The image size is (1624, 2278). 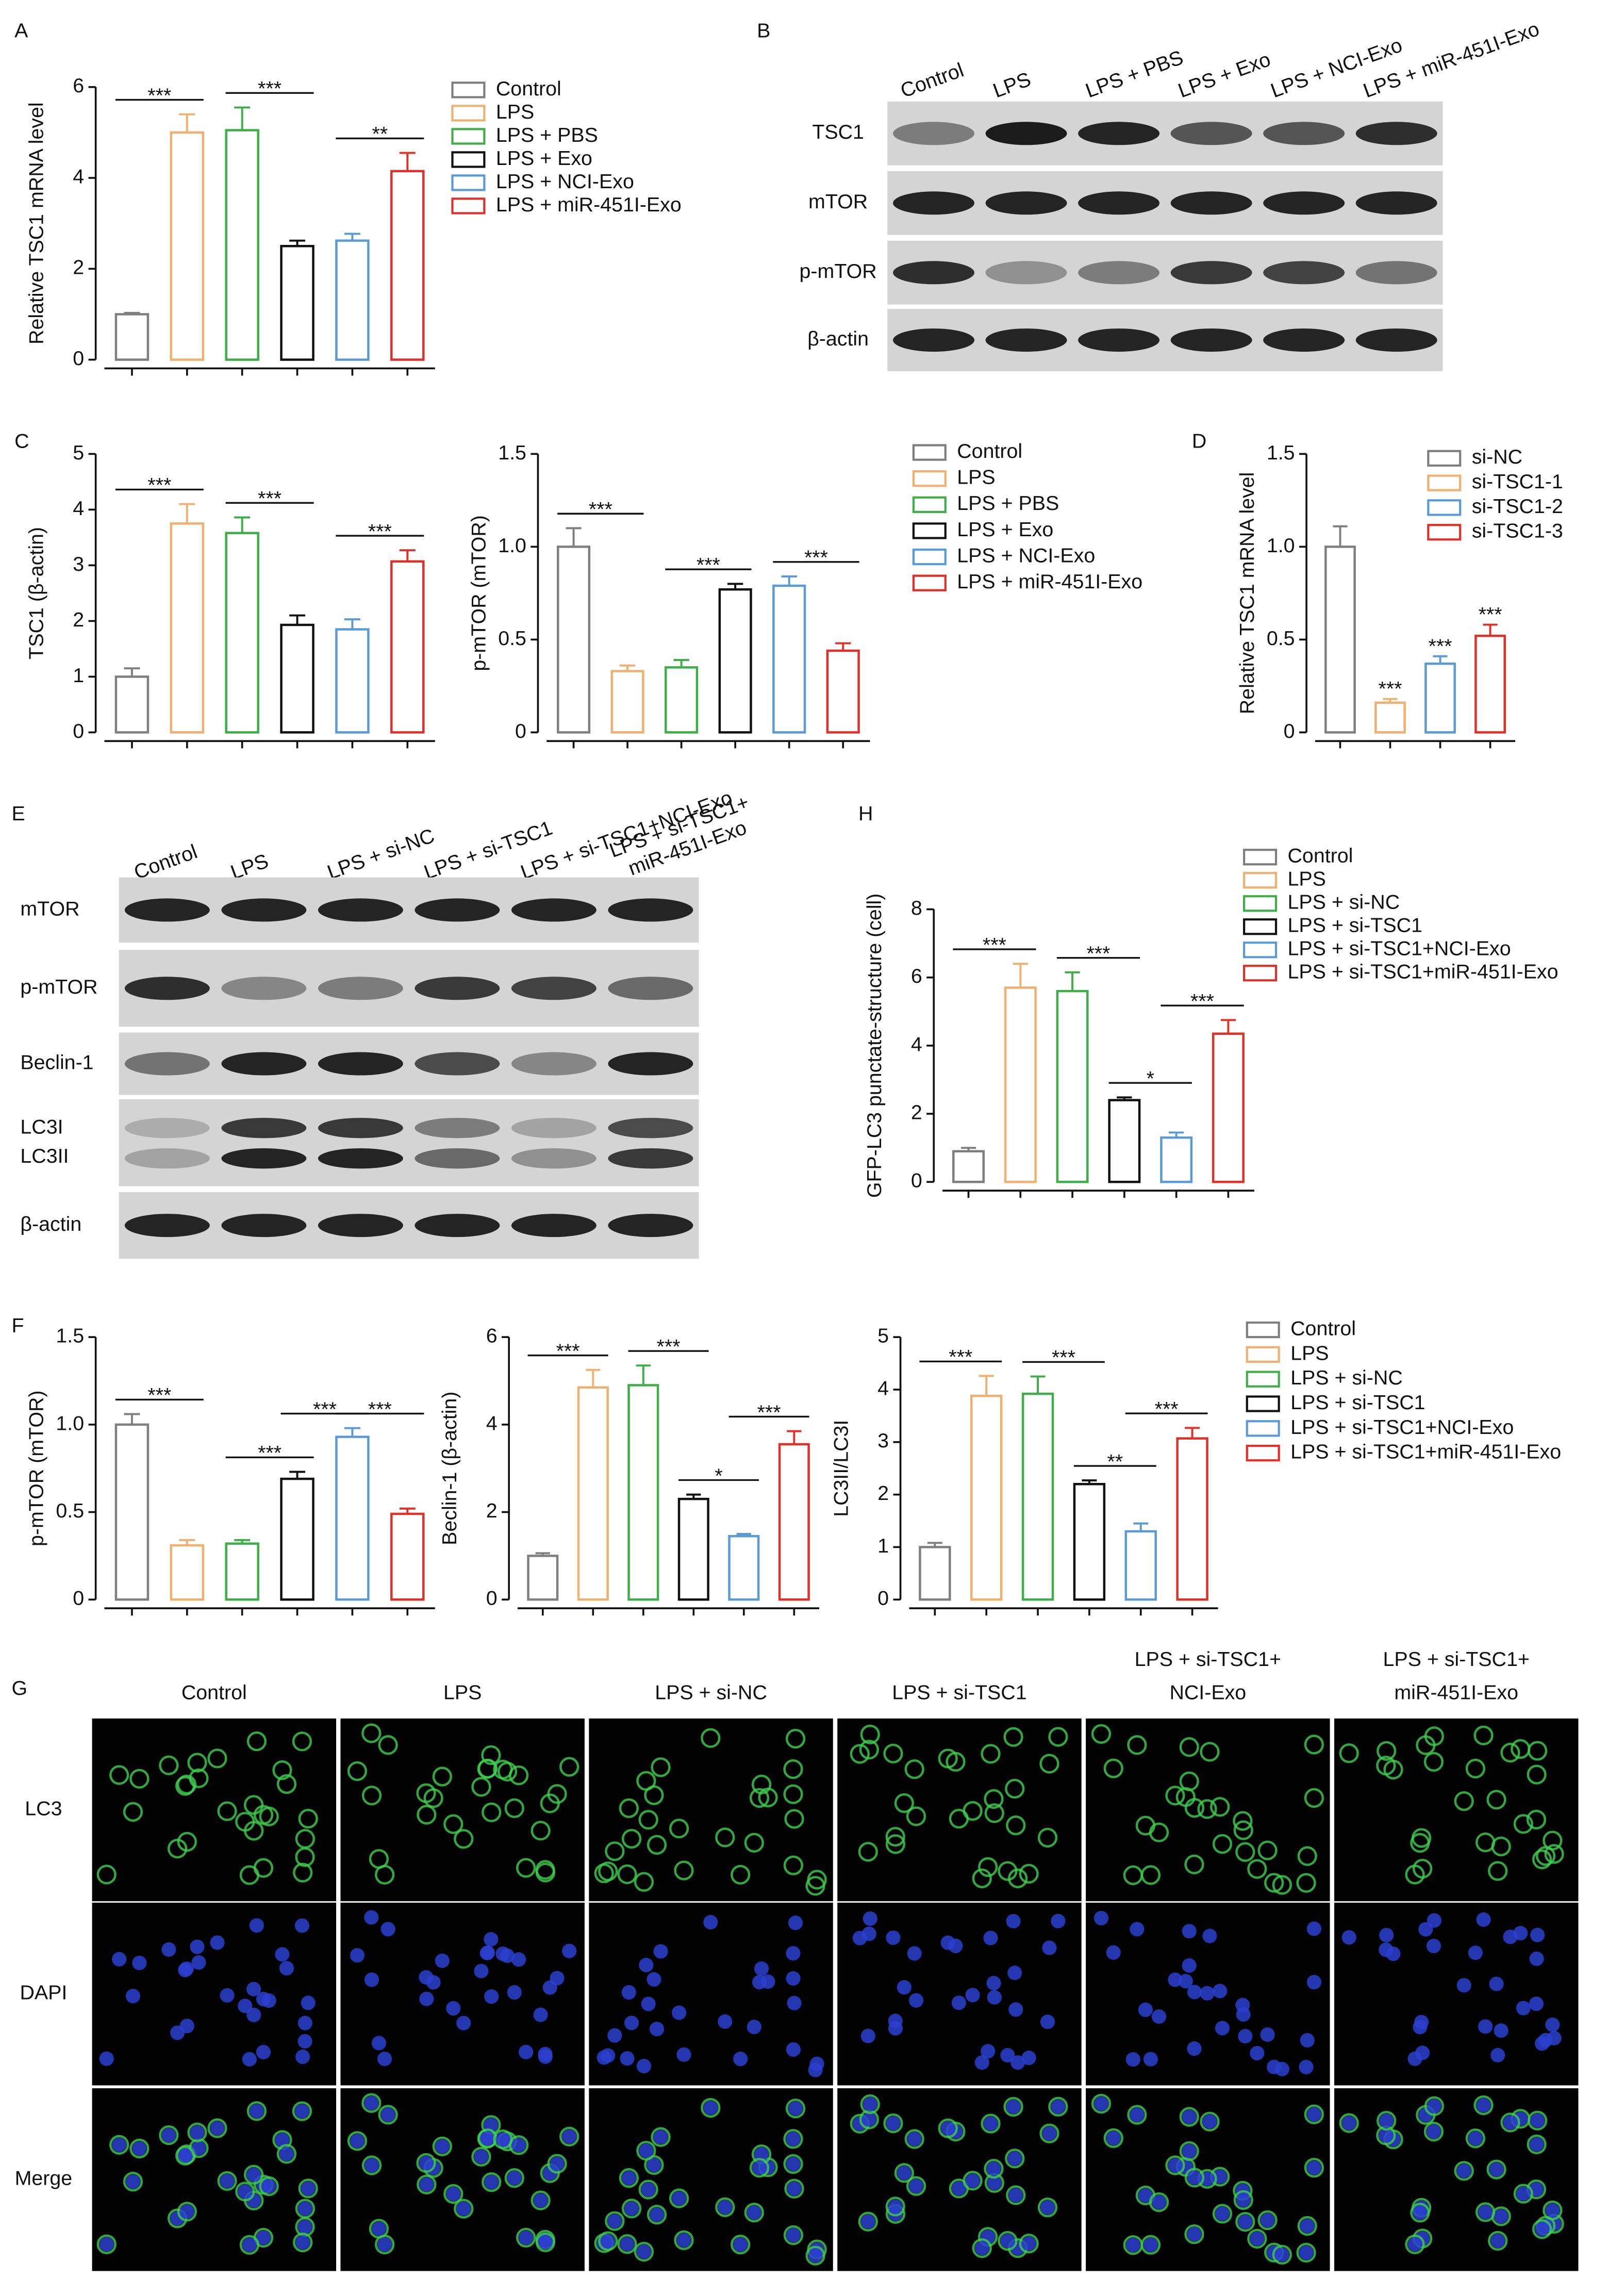 I want to click on y-tick-label: 0.5, so click(x=70, y=1510).